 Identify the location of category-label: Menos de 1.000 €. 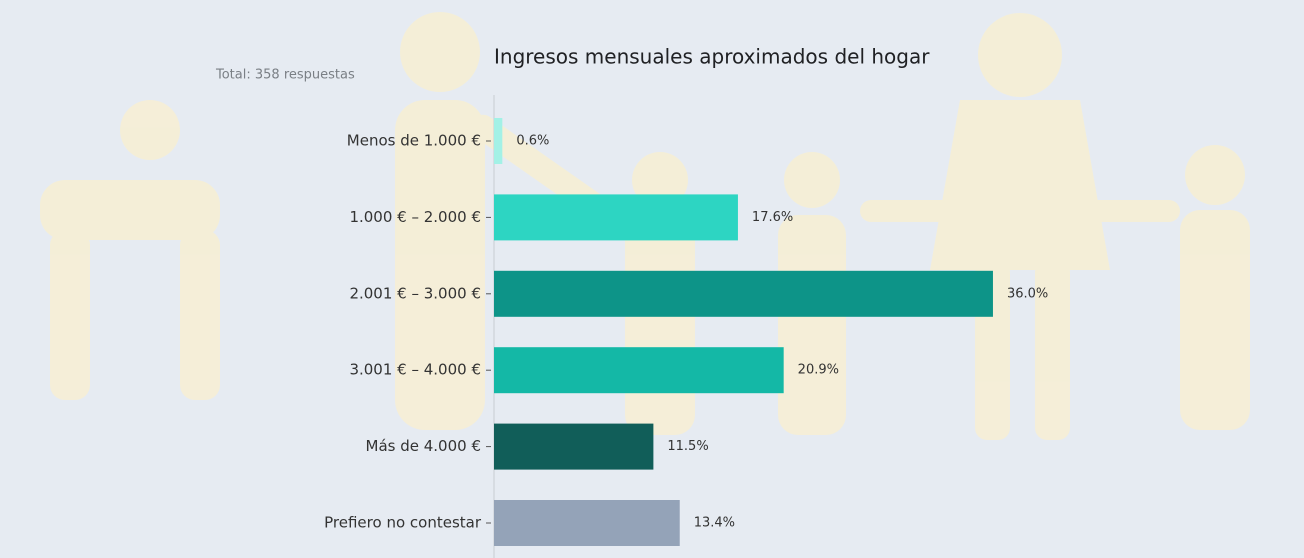
(414, 141).